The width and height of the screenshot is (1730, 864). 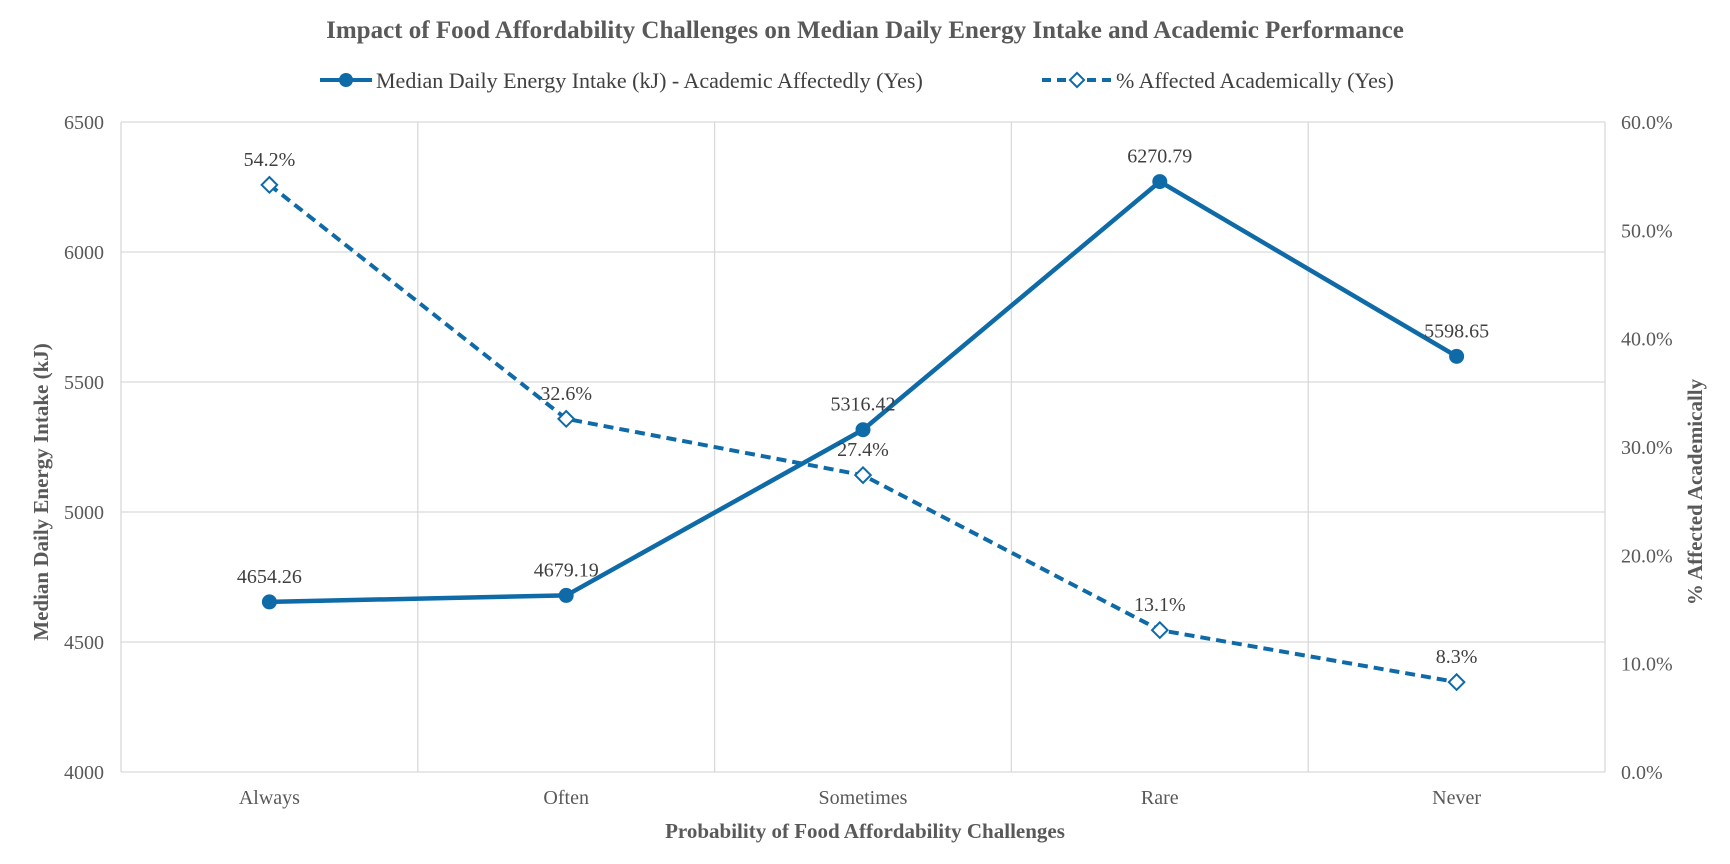 I want to click on x-tick-label: Always, so click(x=269, y=798).